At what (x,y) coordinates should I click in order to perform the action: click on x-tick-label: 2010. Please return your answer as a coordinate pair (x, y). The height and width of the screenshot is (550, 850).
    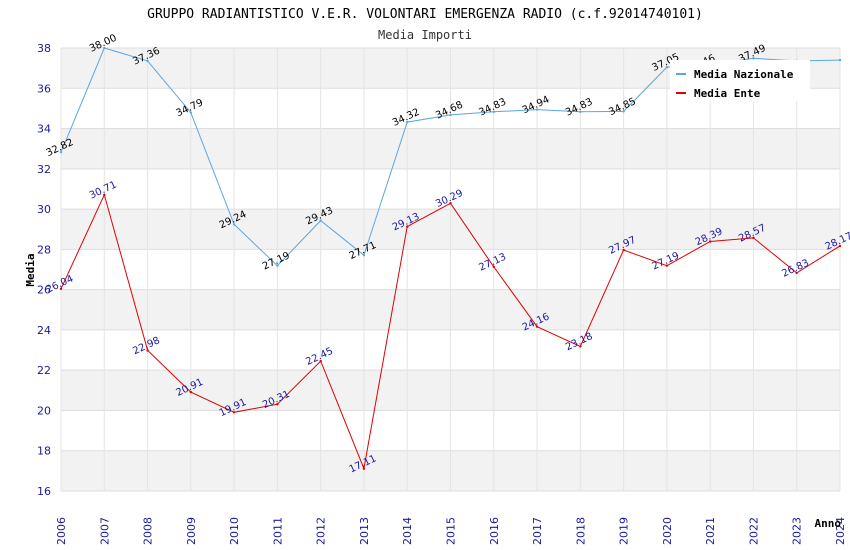
    Looking at the image, I should click on (234, 531).